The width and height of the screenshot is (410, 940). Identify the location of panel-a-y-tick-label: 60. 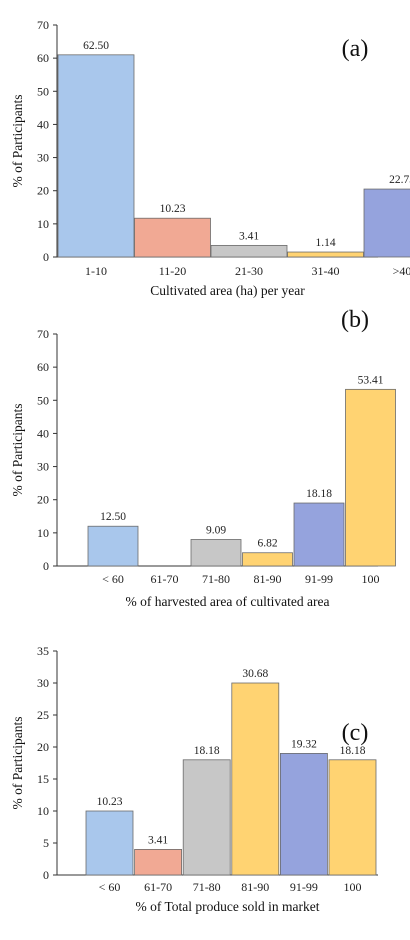
(43, 58).